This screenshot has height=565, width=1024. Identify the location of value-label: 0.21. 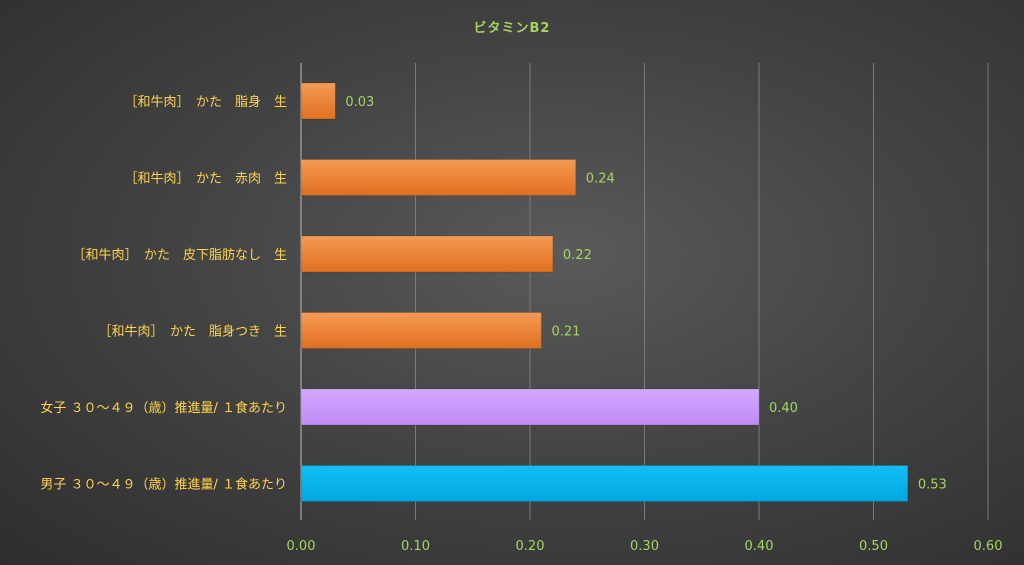
(565, 332).